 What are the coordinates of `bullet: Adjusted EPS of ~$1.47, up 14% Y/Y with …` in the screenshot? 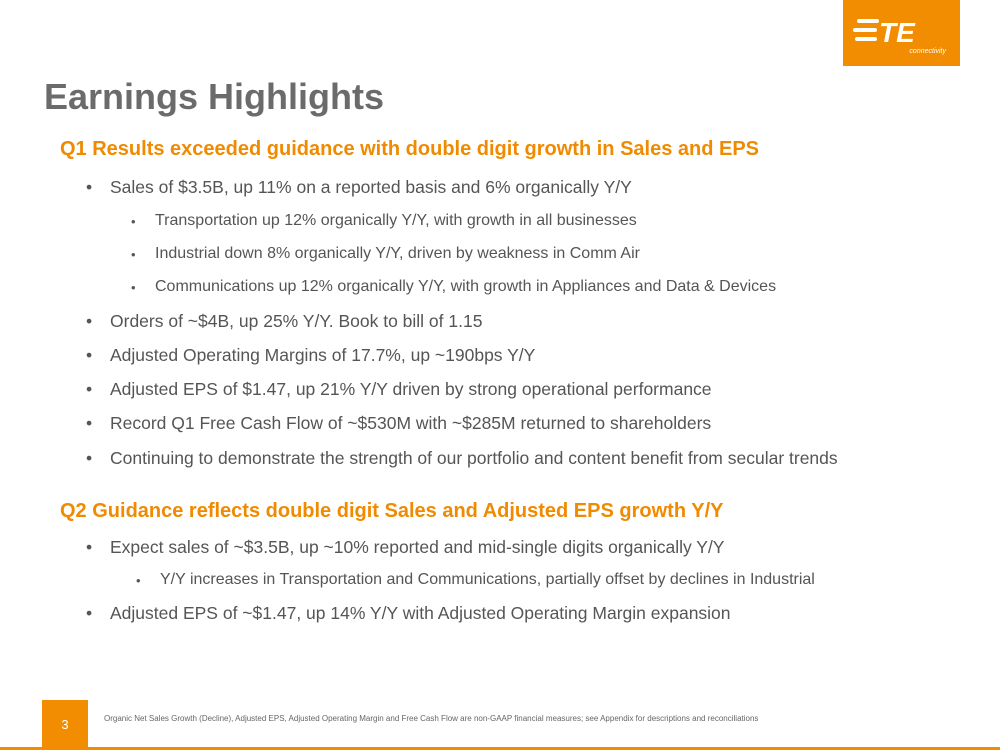 It's located at (408, 613).